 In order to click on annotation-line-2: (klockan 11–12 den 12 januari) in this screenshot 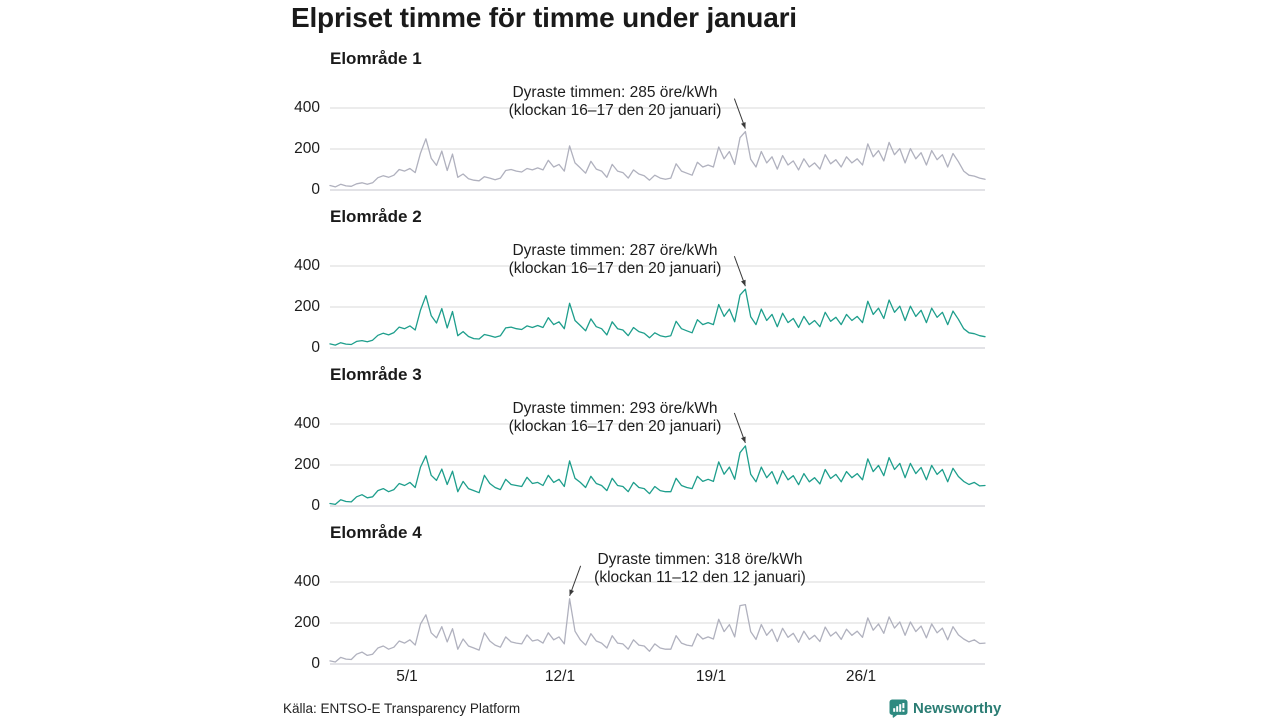, I will do `click(700, 577)`.